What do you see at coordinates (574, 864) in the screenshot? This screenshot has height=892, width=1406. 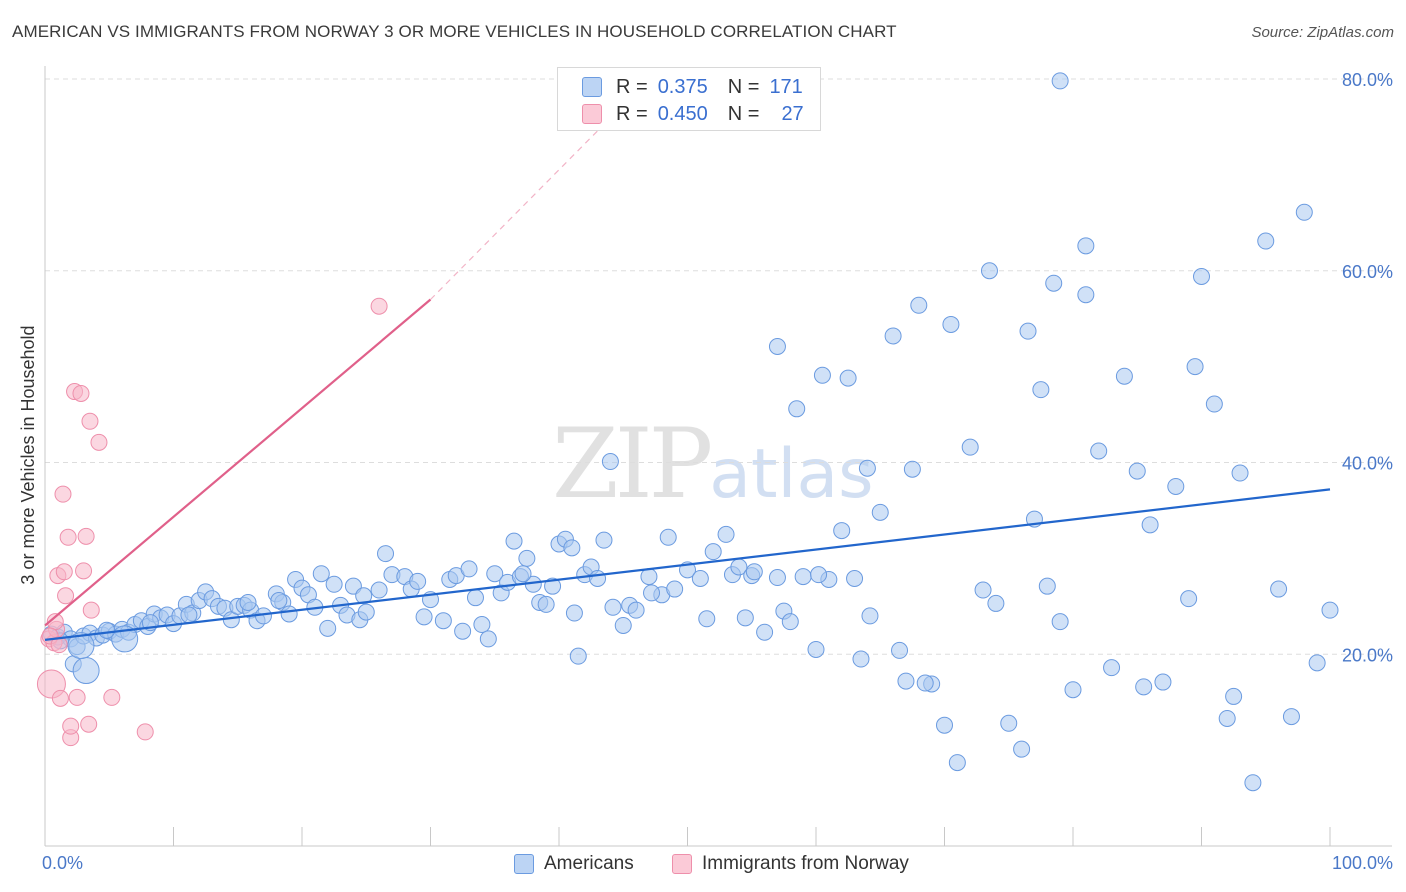 I see `legend-americans: Americans` at bounding box center [574, 864].